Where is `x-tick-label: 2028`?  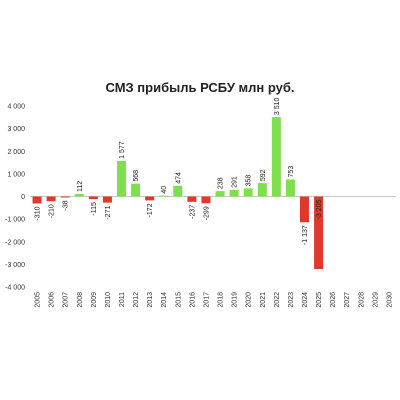 x-tick-label: 2028 is located at coordinates (361, 300).